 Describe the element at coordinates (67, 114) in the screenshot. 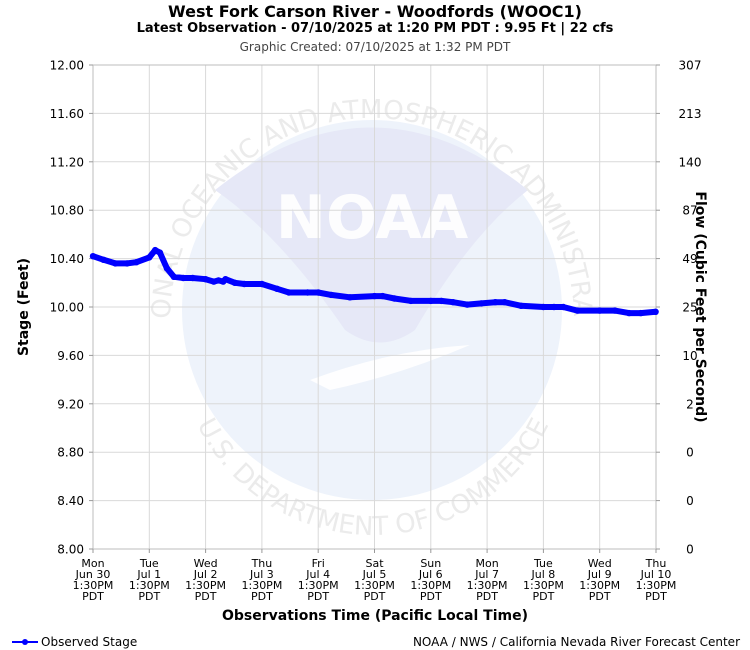

I see `y-tick-label: 11.60` at that location.